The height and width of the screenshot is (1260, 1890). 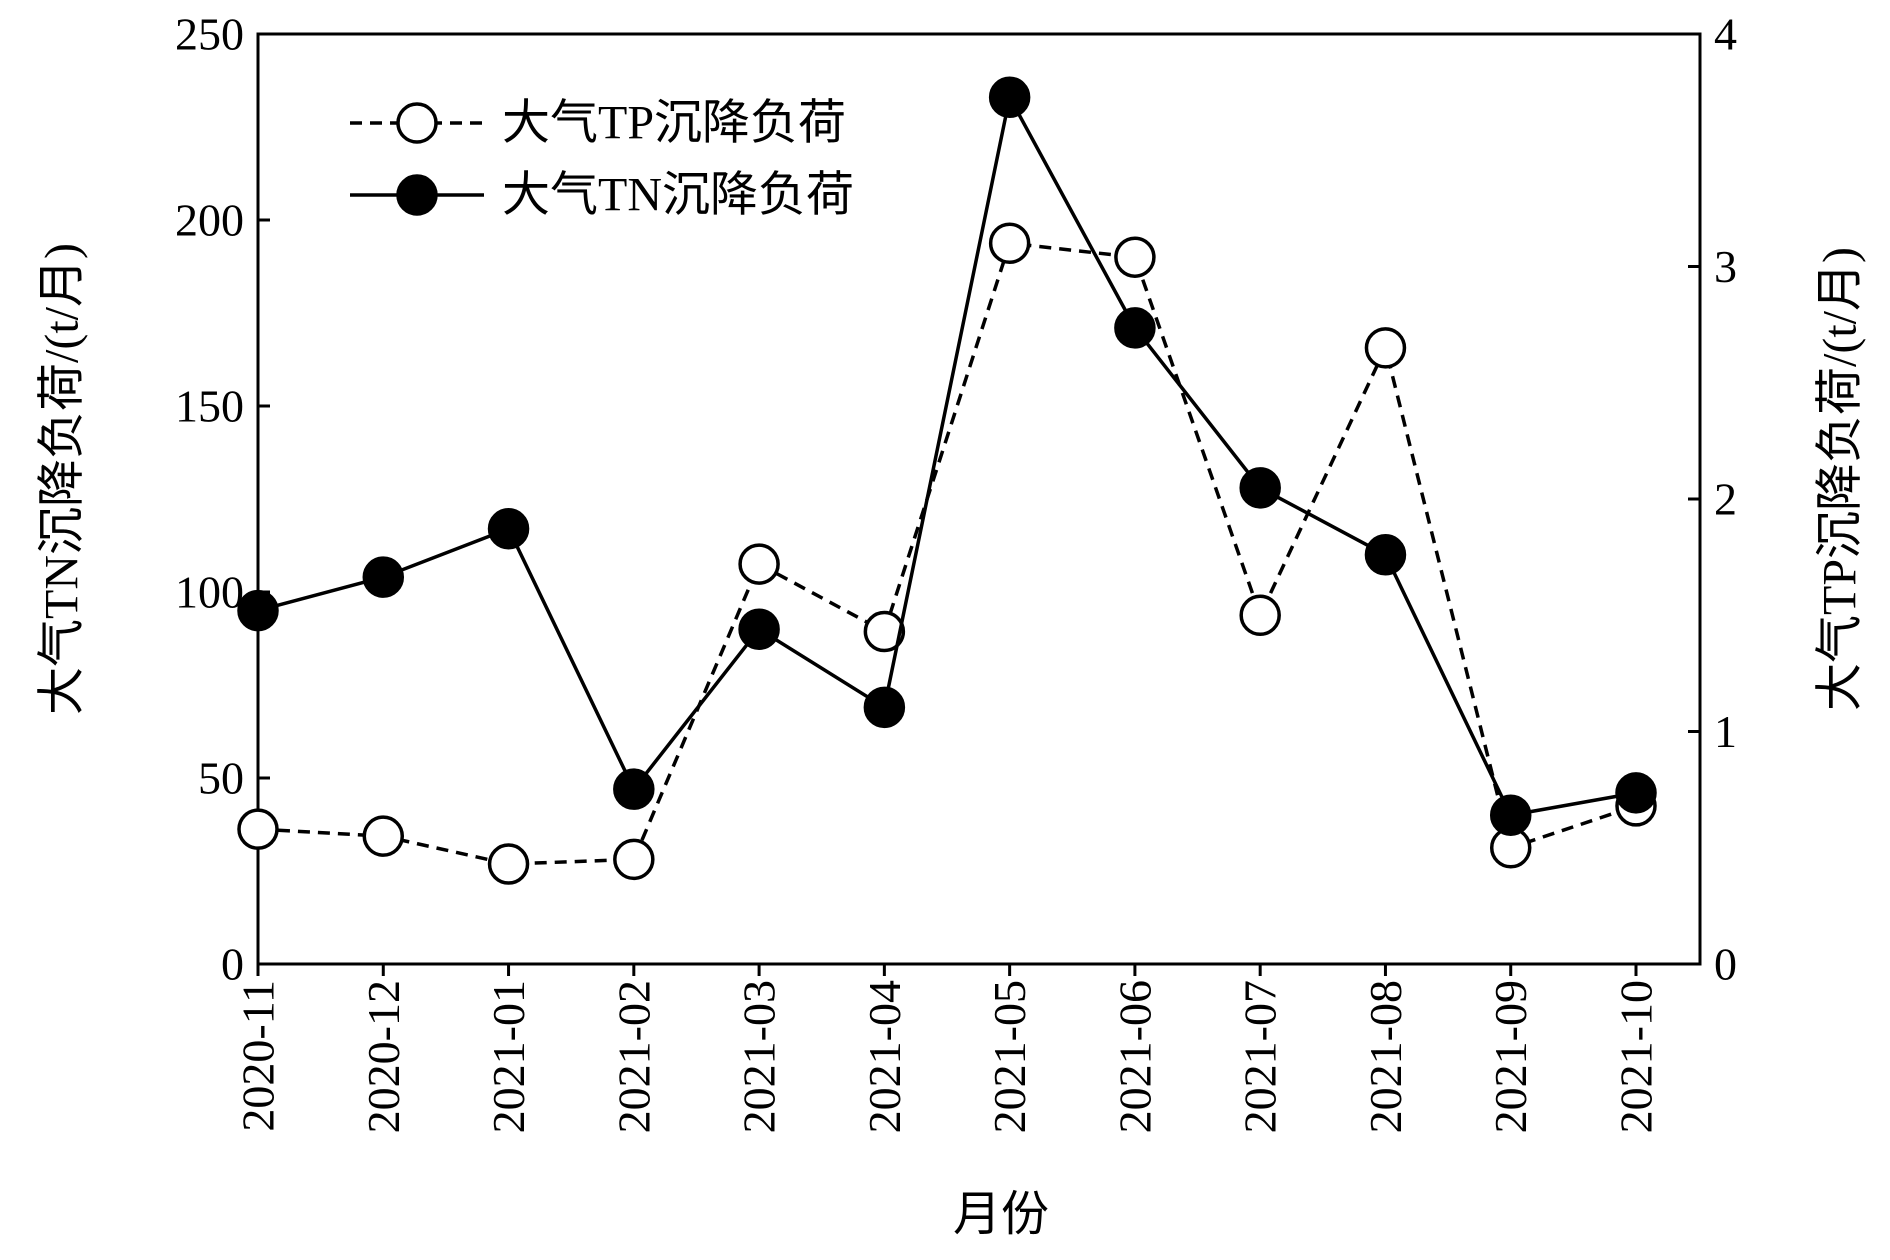 What do you see at coordinates (1725, 964) in the screenshot?
I see `y-right-tick-label: 0` at bounding box center [1725, 964].